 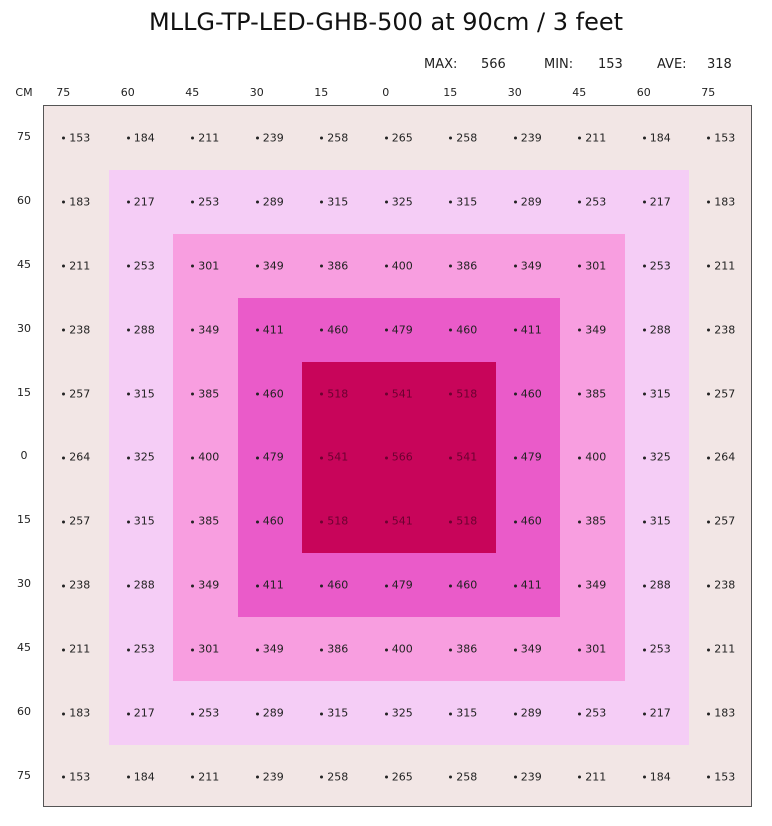 I want to click on x-tick-label: 45, so click(x=192, y=92).